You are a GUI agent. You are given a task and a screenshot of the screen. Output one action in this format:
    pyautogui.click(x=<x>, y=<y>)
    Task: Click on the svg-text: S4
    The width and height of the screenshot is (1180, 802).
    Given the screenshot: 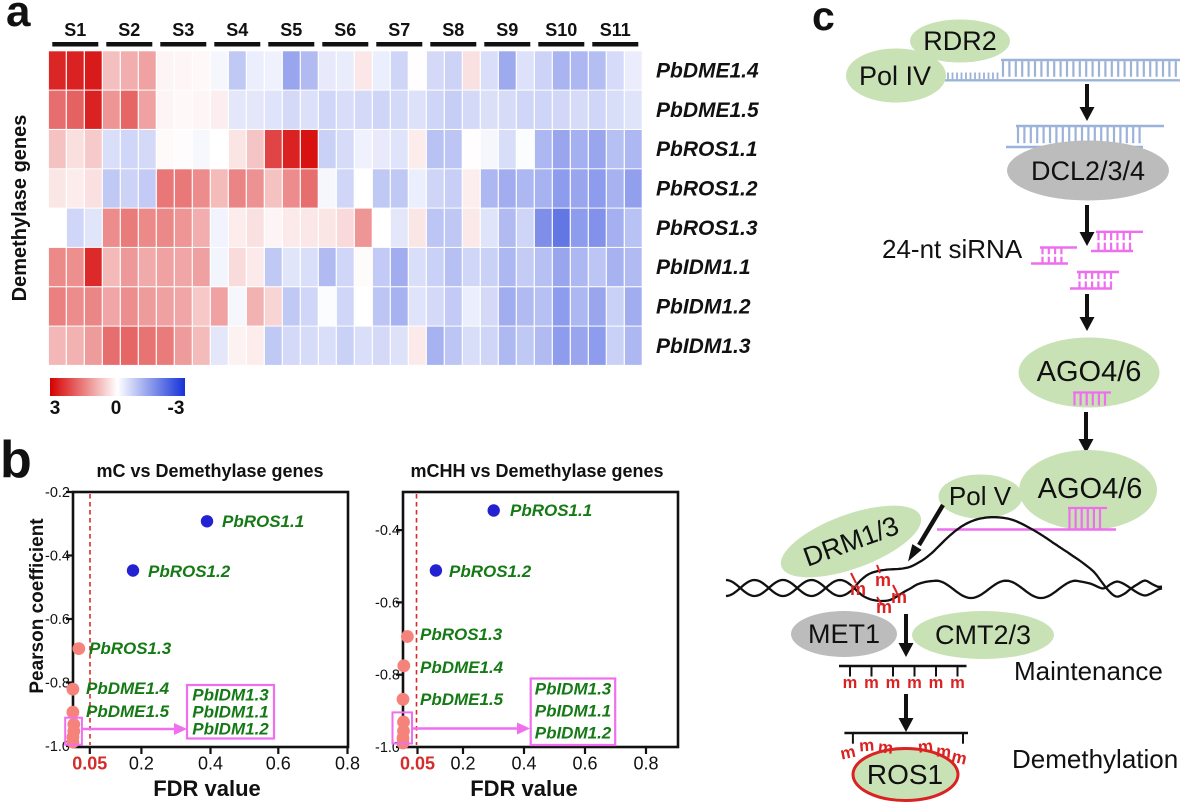 What is the action you would take?
    pyautogui.click(x=237, y=30)
    